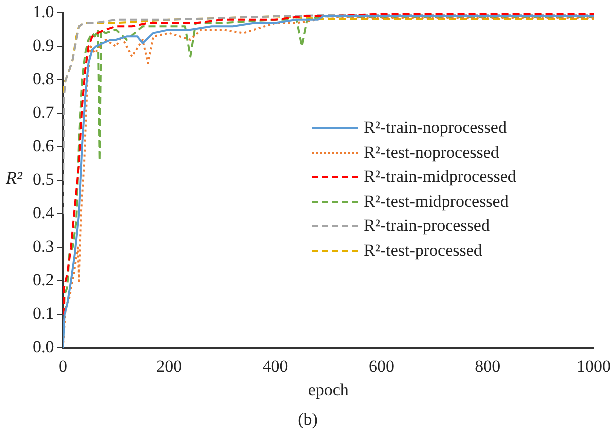 This screenshot has height=446, width=616. What do you see at coordinates (435, 128) in the screenshot?
I see `legend-label: R²-train-noprocessed` at bounding box center [435, 128].